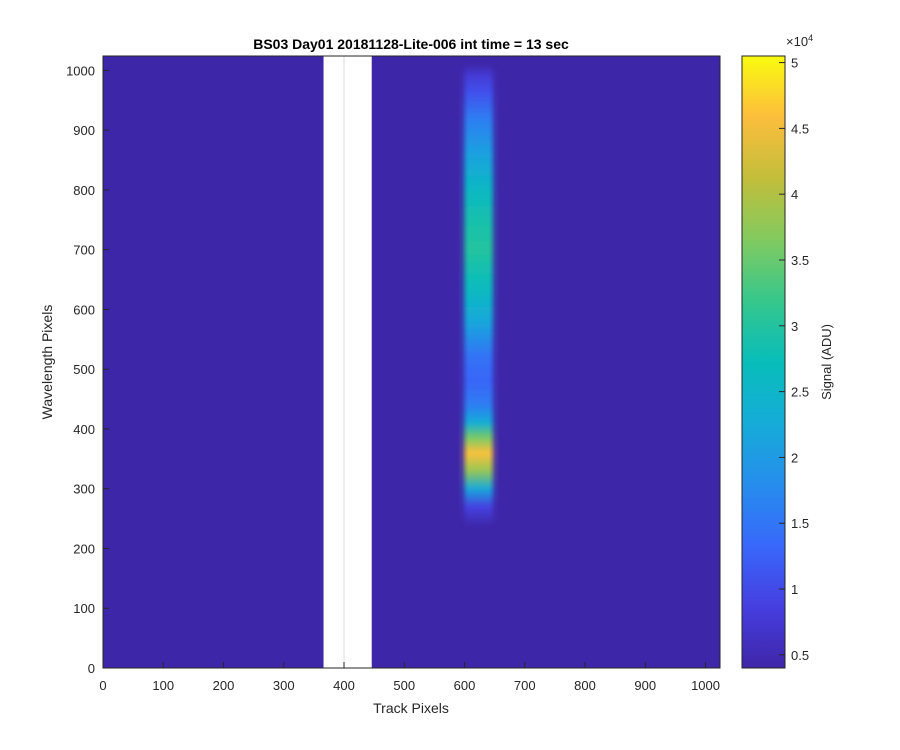 Image resolution: width=900 pixels, height=750 pixels. I want to click on colorbar-tick-label: 2.5, so click(800, 392).